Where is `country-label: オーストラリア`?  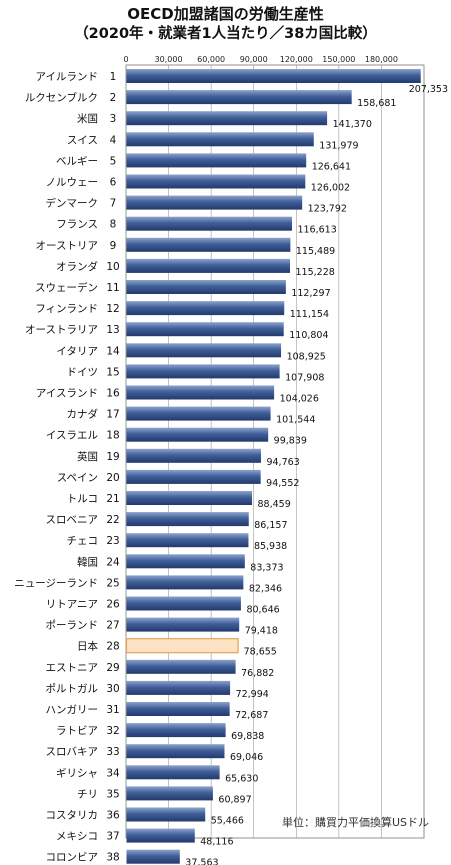 country-label: オーストラリア is located at coordinates (61, 330).